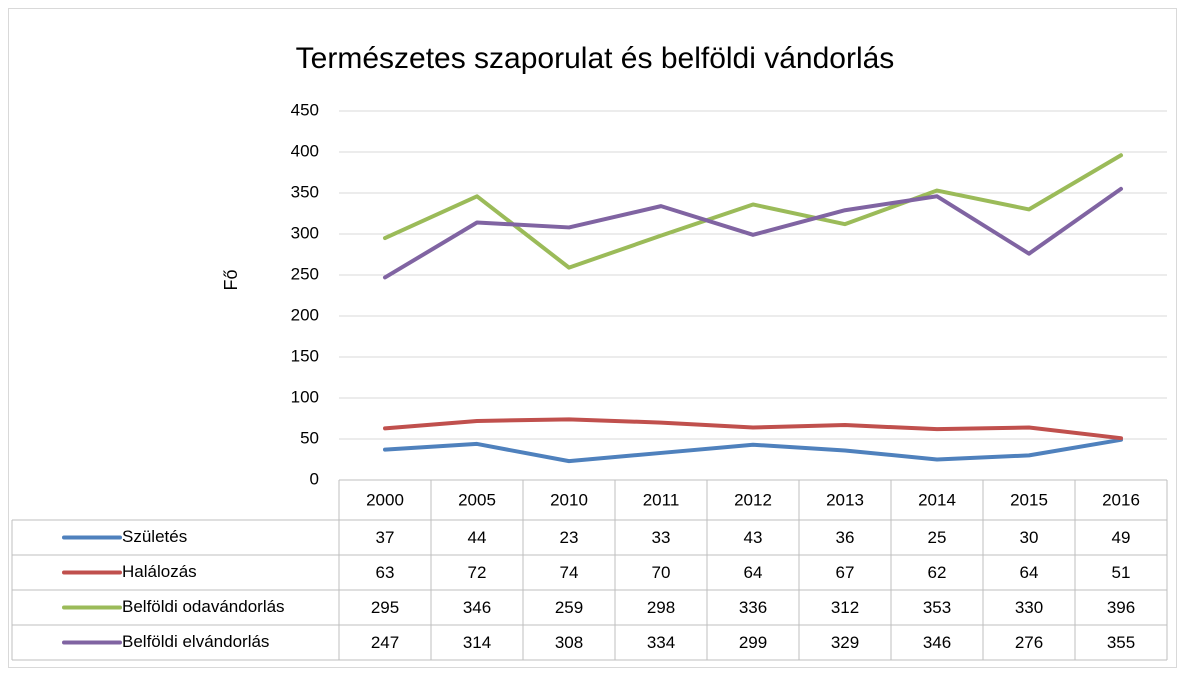 The height and width of the screenshot is (676, 1185). Describe the element at coordinates (305, 396) in the screenshot. I see `y-tick-label: 100` at that location.